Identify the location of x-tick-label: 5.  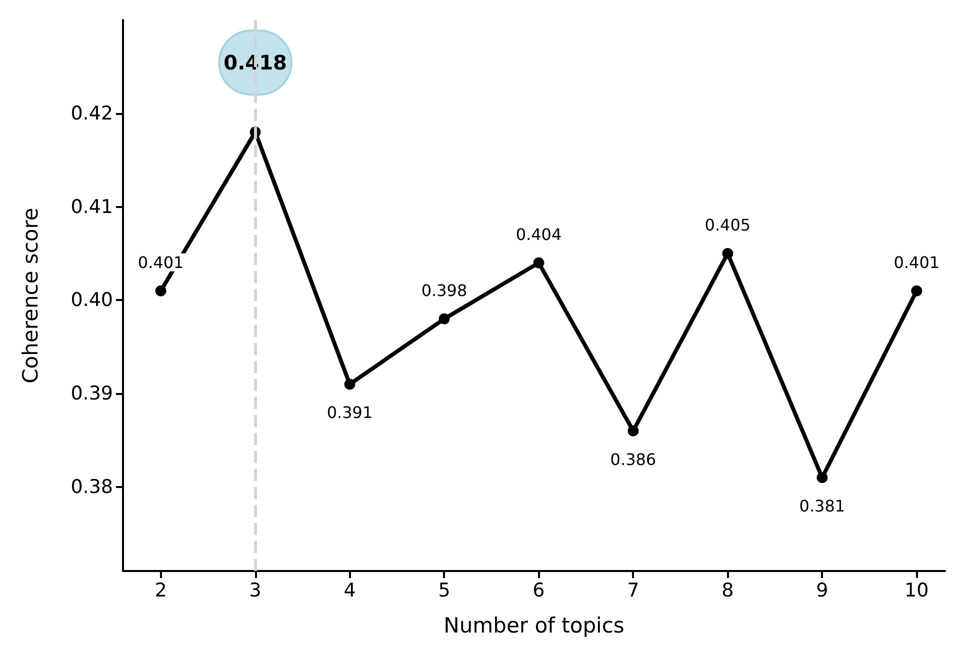
(444, 591).